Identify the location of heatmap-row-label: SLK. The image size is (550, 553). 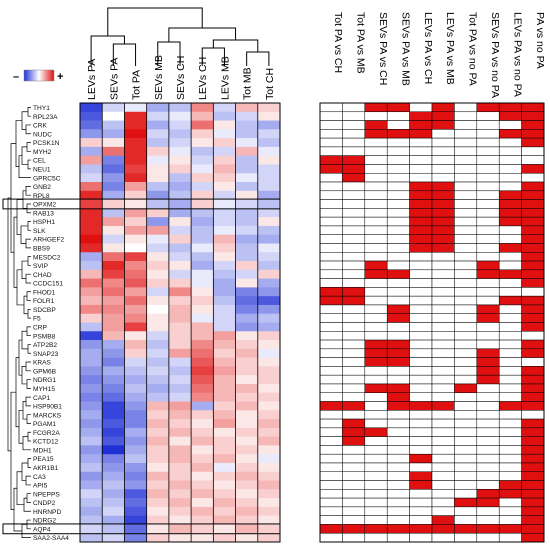
(39, 231).